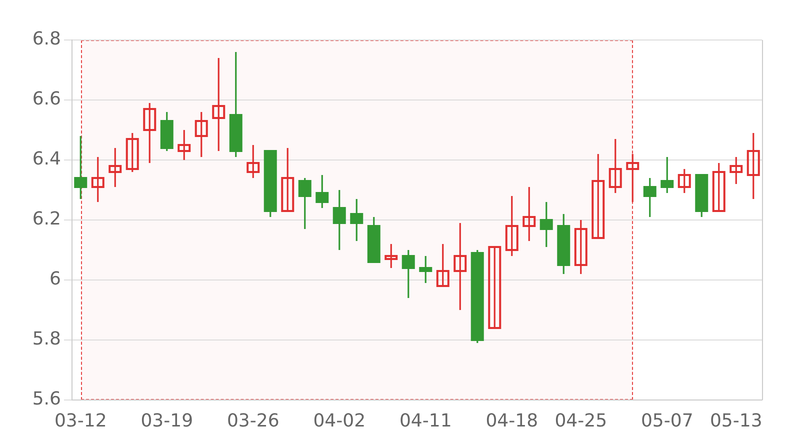  What do you see at coordinates (46, 339) in the screenshot?
I see `y-tick-label: 5.8` at bounding box center [46, 339].